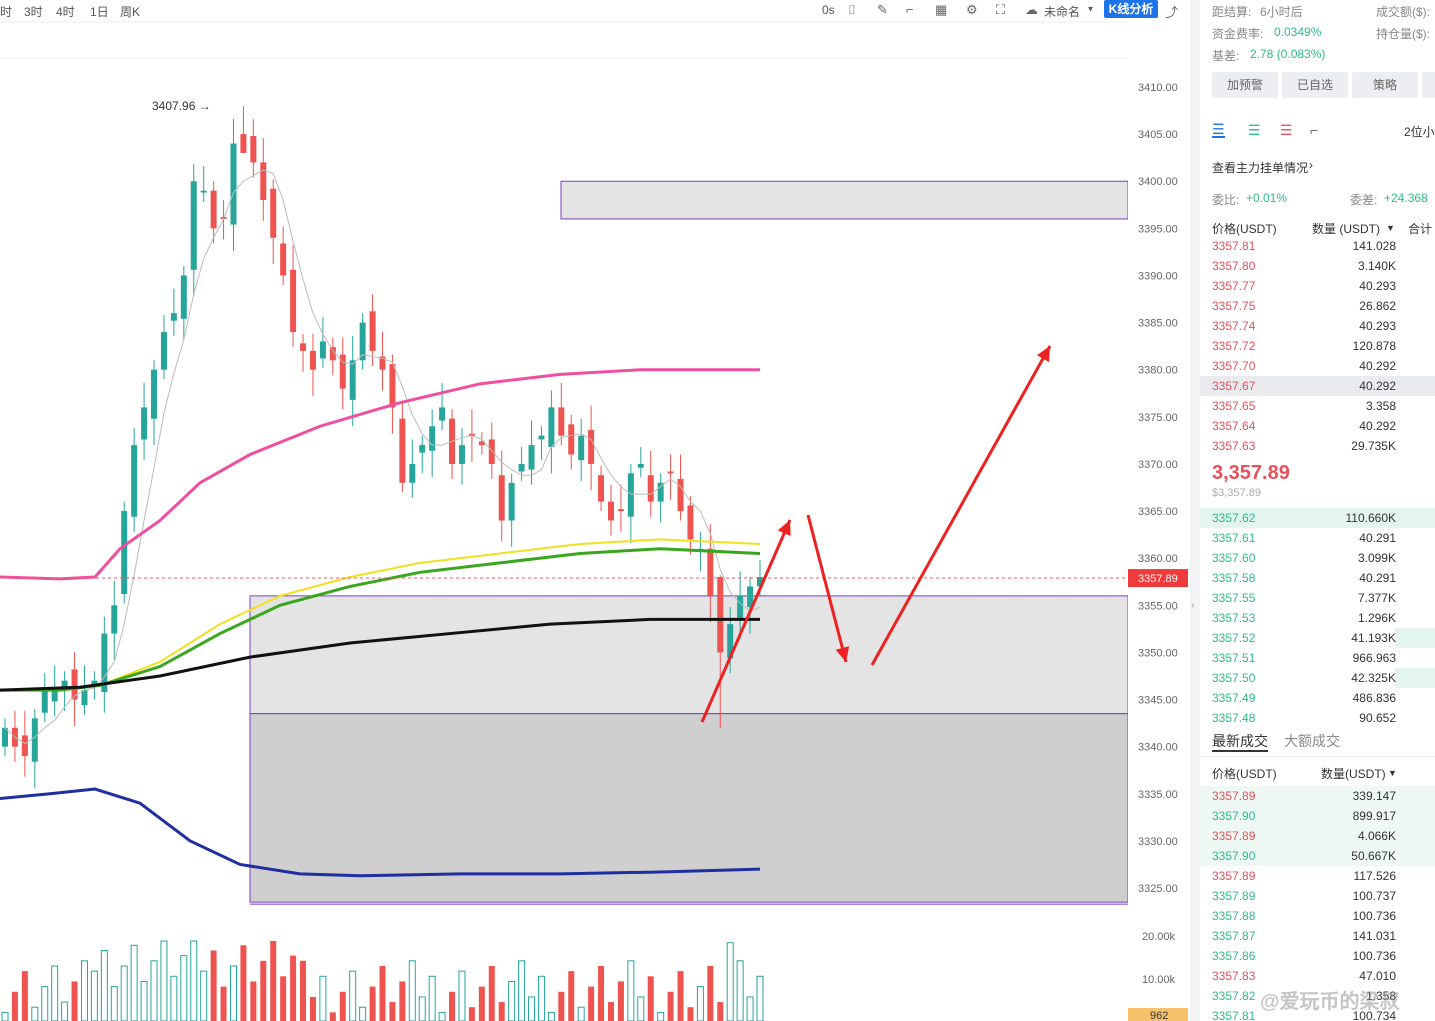  I want to click on layout-name: 未命名, so click(1062, 12).